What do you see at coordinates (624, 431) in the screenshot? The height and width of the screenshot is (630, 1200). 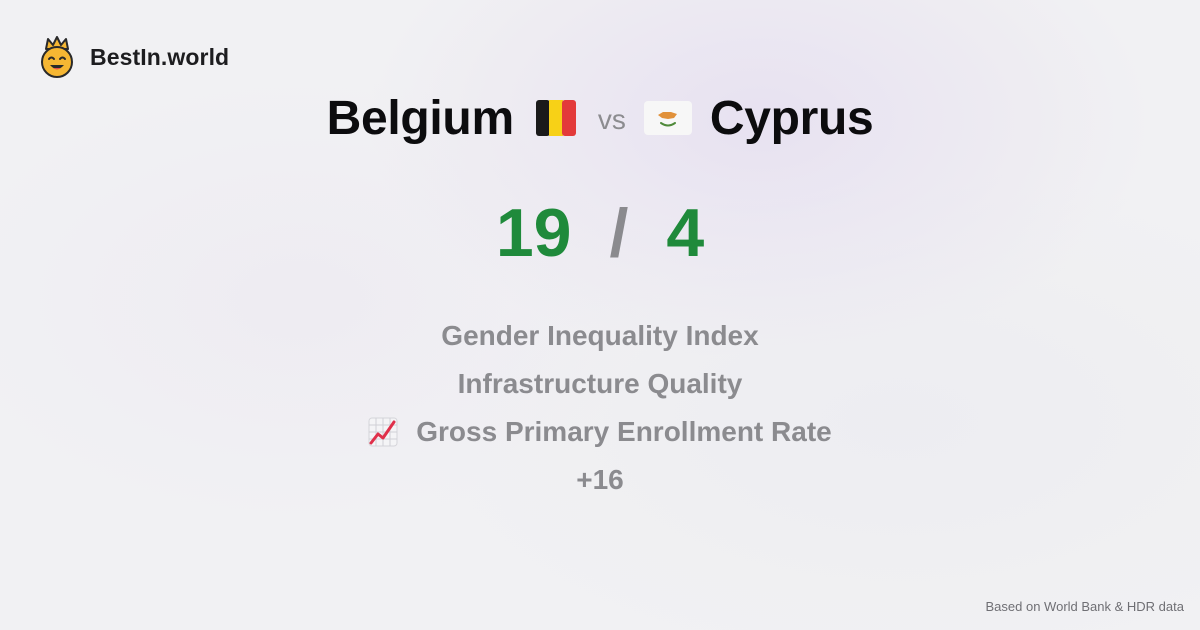 I see `metric-label: Gross Primary Enrollment Rate` at bounding box center [624, 431].